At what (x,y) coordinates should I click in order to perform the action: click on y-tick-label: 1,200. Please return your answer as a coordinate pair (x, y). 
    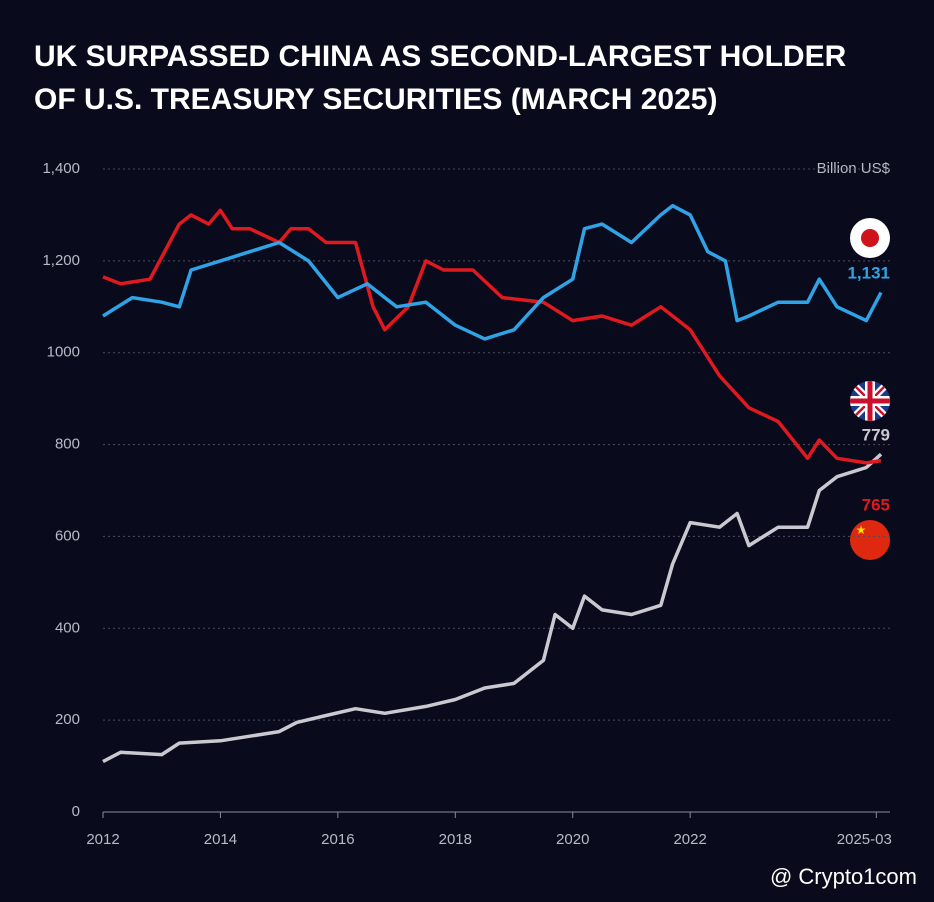
    Looking at the image, I should click on (61, 260).